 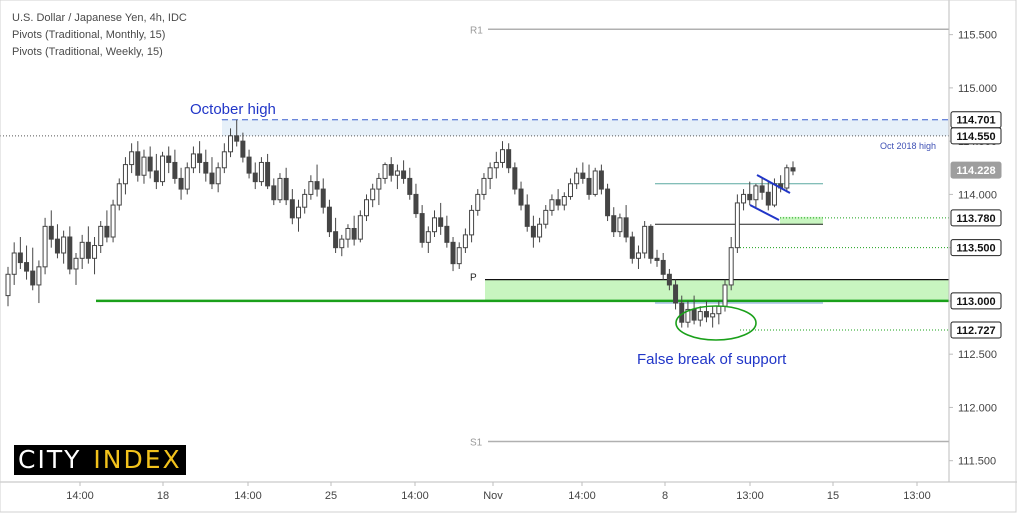 What do you see at coordinates (665, 496) in the screenshot?
I see `x-tick-label-7: 8` at bounding box center [665, 496].